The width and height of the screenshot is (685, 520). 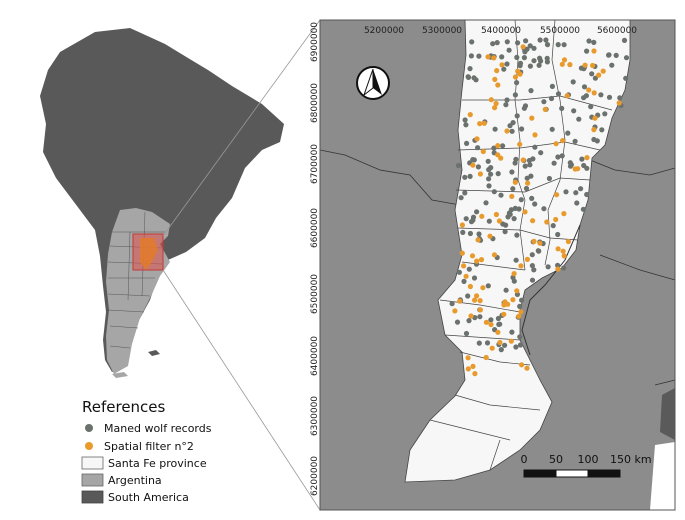 What do you see at coordinates (586, 465) in the screenshot?
I see `scale-bar: 0 50 100 150 km` at bounding box center [586, 465].